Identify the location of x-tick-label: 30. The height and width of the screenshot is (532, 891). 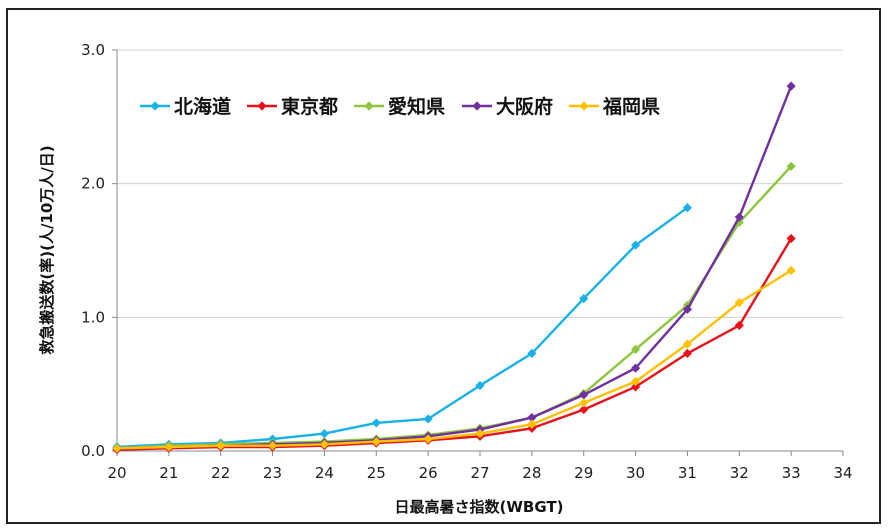
(635, 473).